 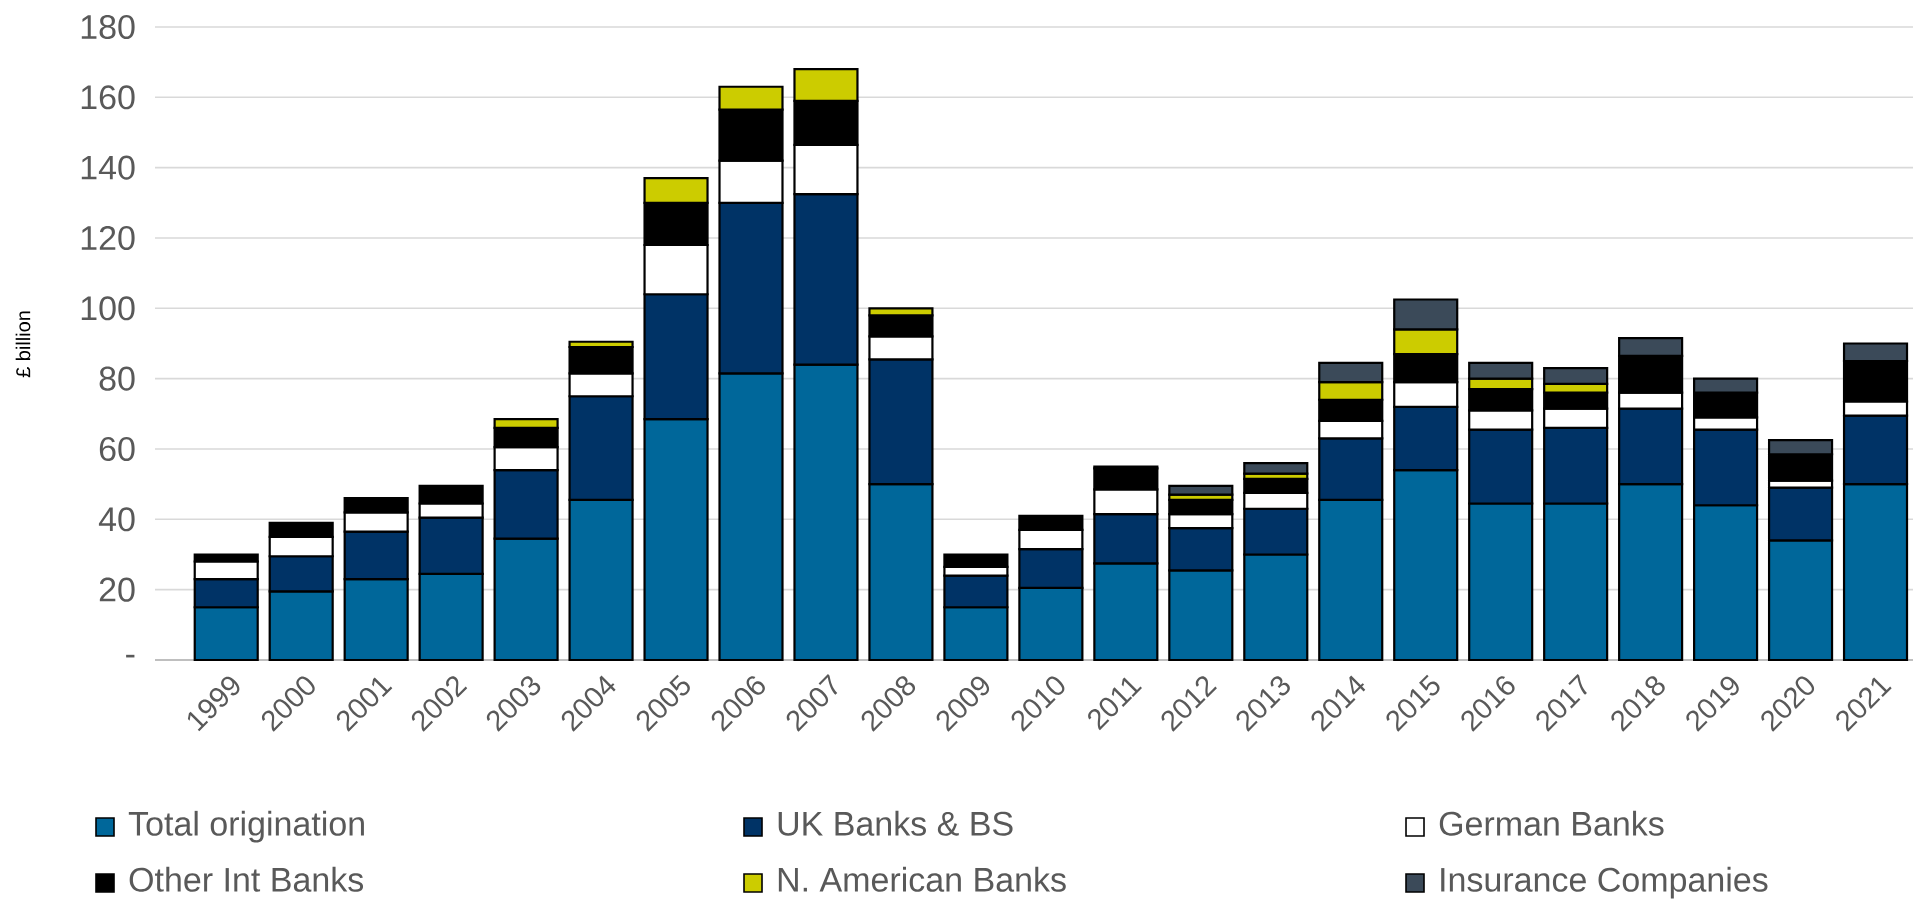 What do you see at coordinates (108, 167) in the screenshot?
I see `y-tick-label: 140` at bounding box center [108, 167].